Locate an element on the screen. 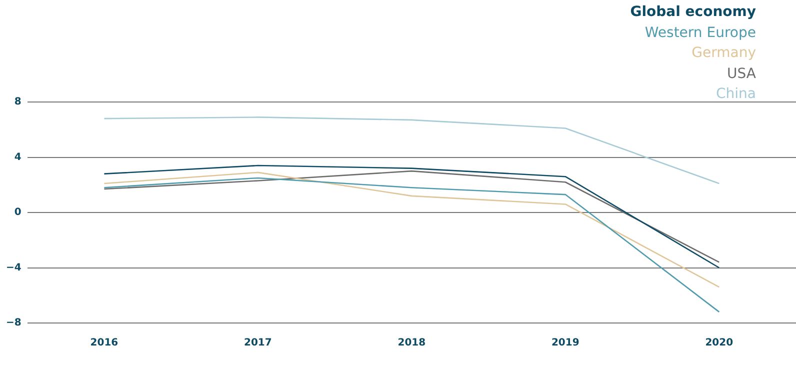 This screenshot has width=796, height=371. y-tick-label: 4 is located at coordinates (18, 157).